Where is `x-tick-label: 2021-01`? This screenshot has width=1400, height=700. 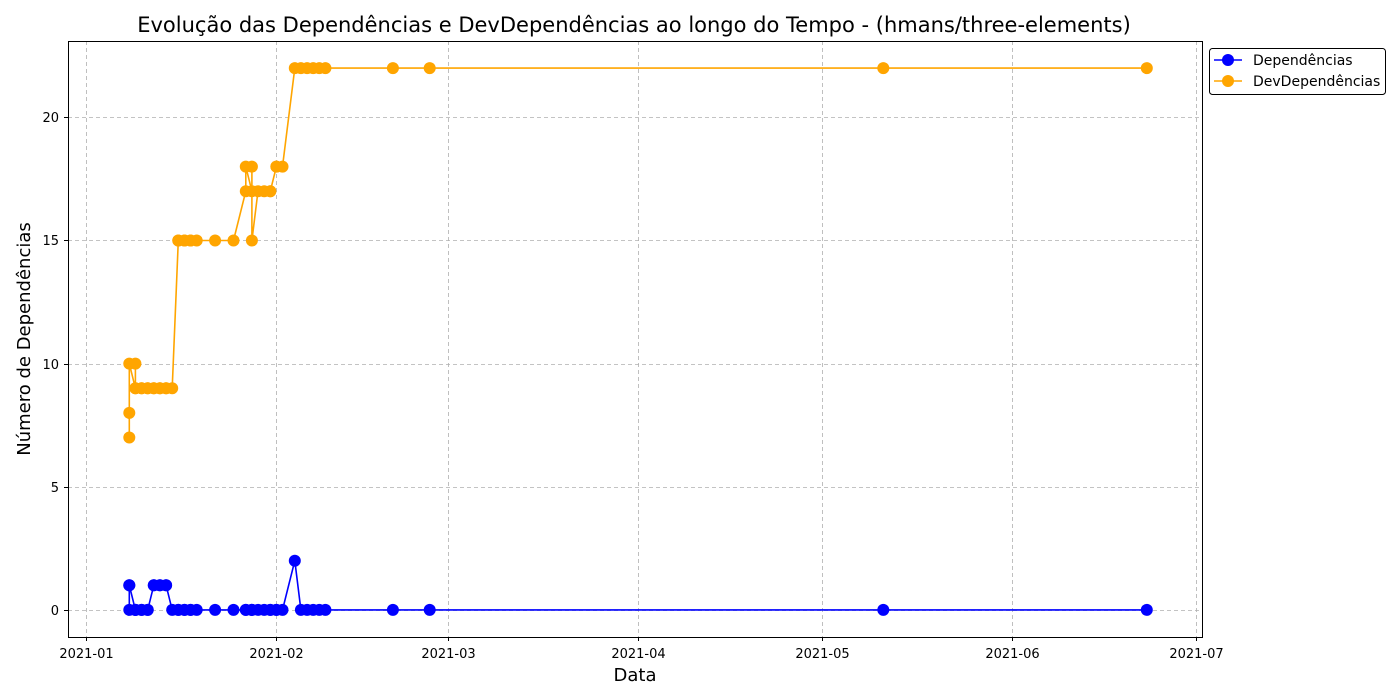
x-tick-label: 2021-01 is located at coordinates (86, 654).